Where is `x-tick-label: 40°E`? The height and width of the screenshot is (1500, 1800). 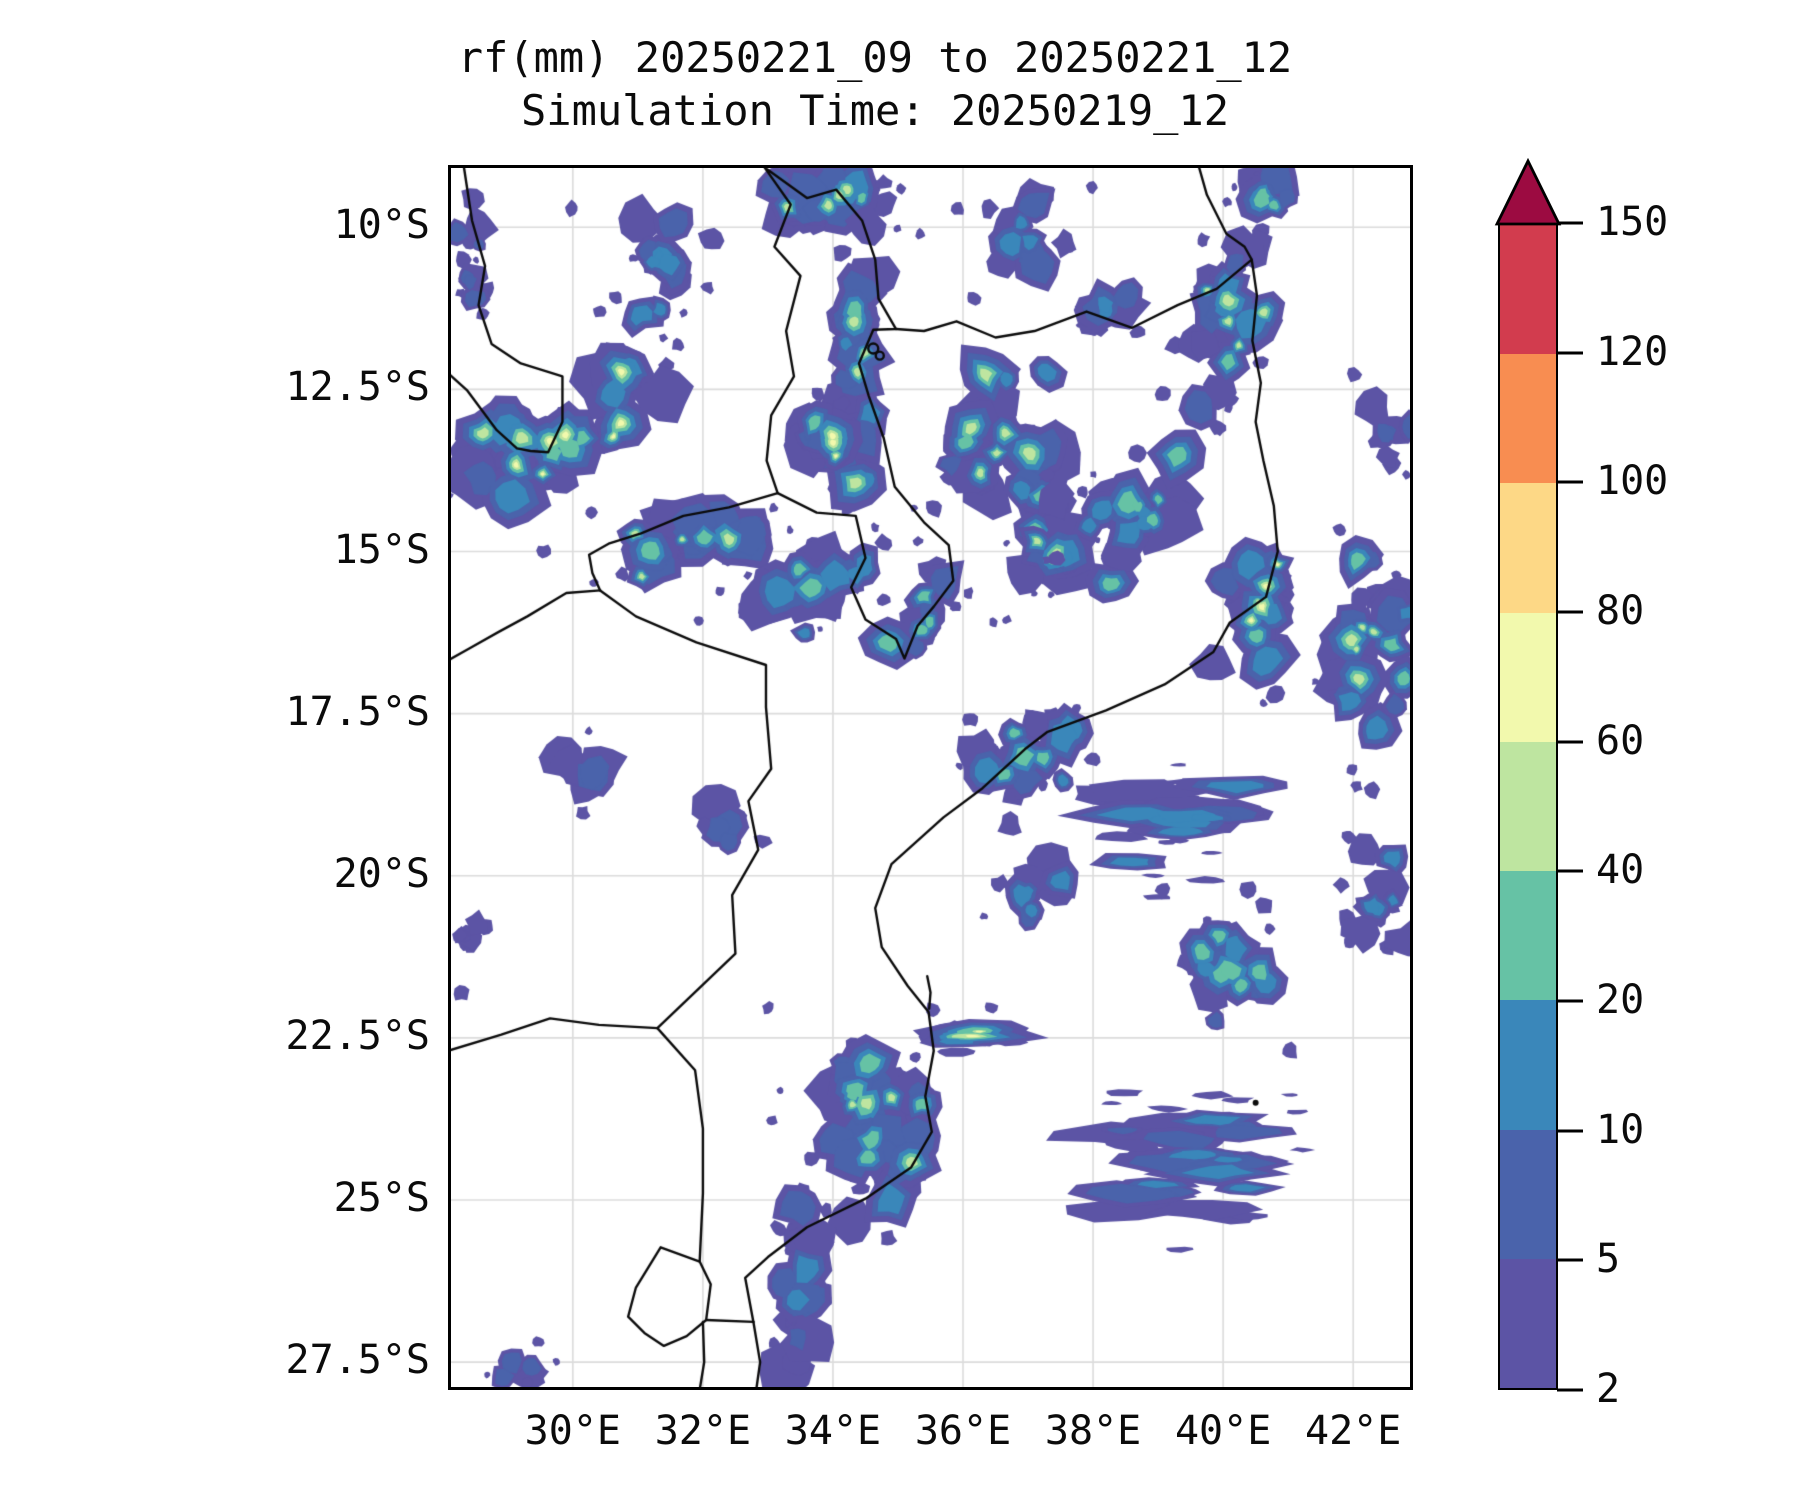 x-tick-label: 40°E is located at coordinates (1223, 1431).